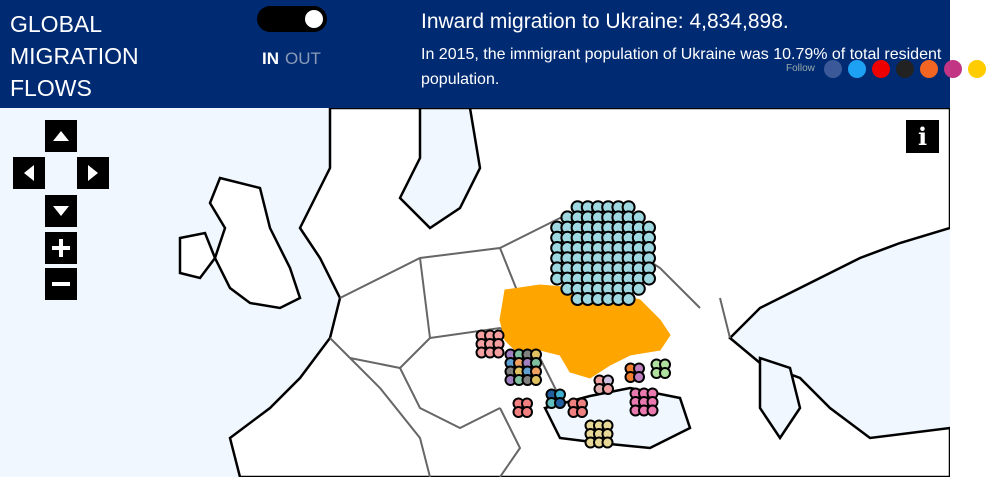 This screenshot has width=1000, height=477. What do you see at coordinates (61, 136) in the screenshot?
I see `pan-up-button` at bounding box center [61, 136].